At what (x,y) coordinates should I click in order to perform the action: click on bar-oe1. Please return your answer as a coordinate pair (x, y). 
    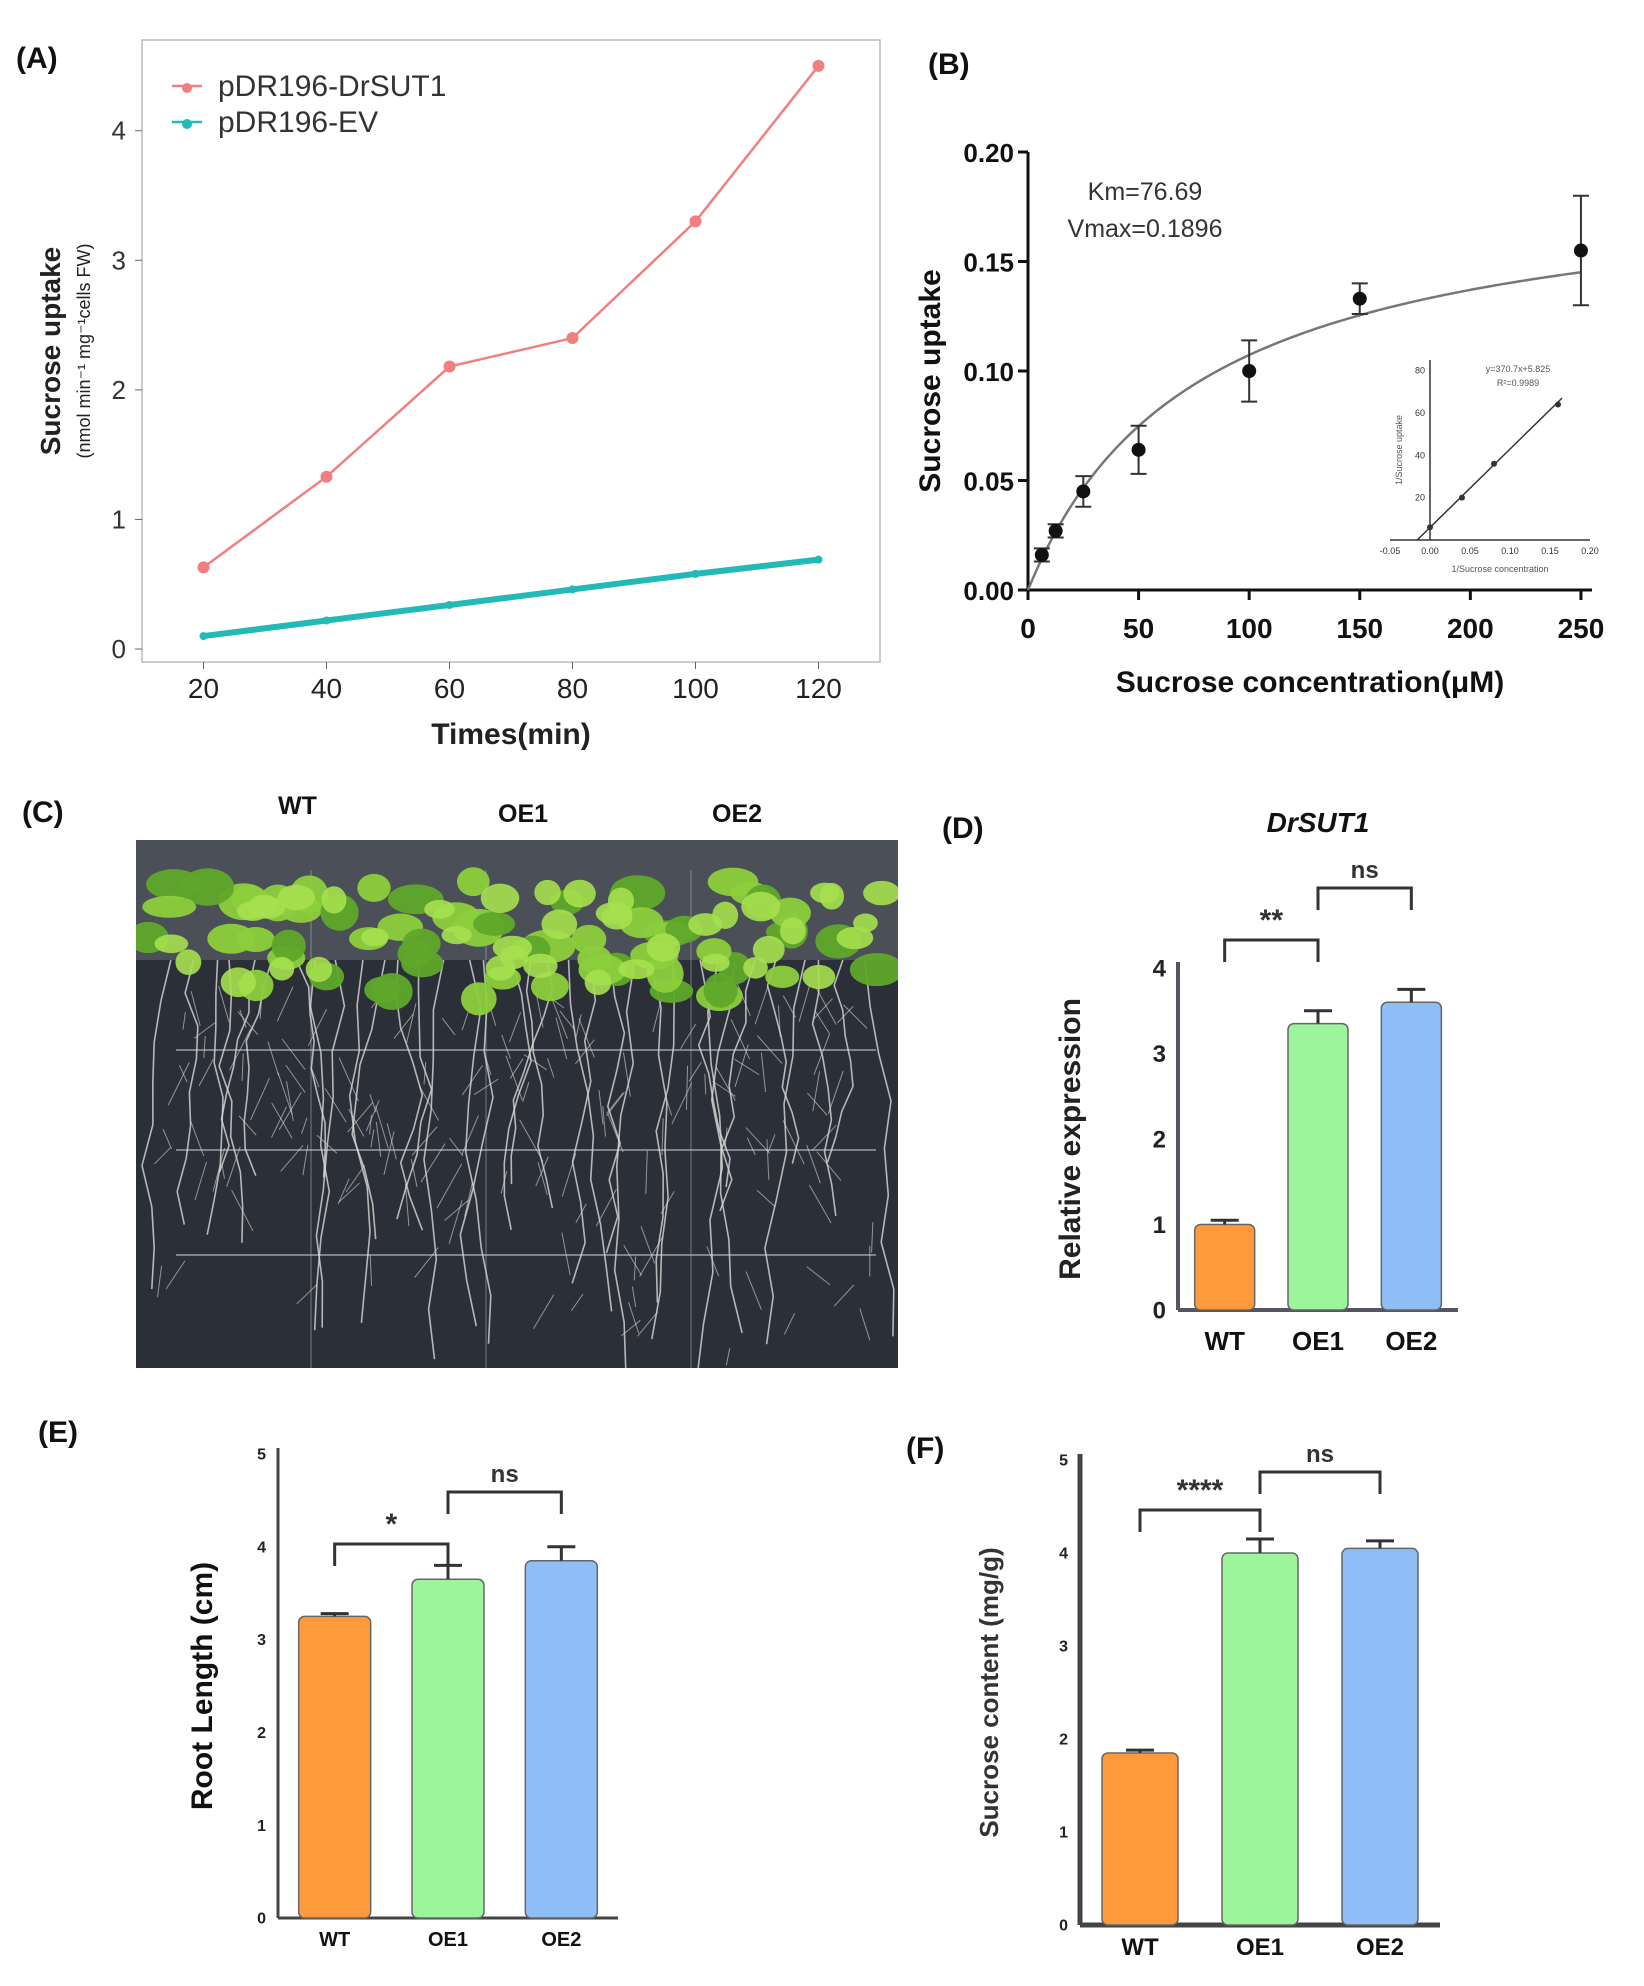
    Looking at the image, I should click on (448, 1748).